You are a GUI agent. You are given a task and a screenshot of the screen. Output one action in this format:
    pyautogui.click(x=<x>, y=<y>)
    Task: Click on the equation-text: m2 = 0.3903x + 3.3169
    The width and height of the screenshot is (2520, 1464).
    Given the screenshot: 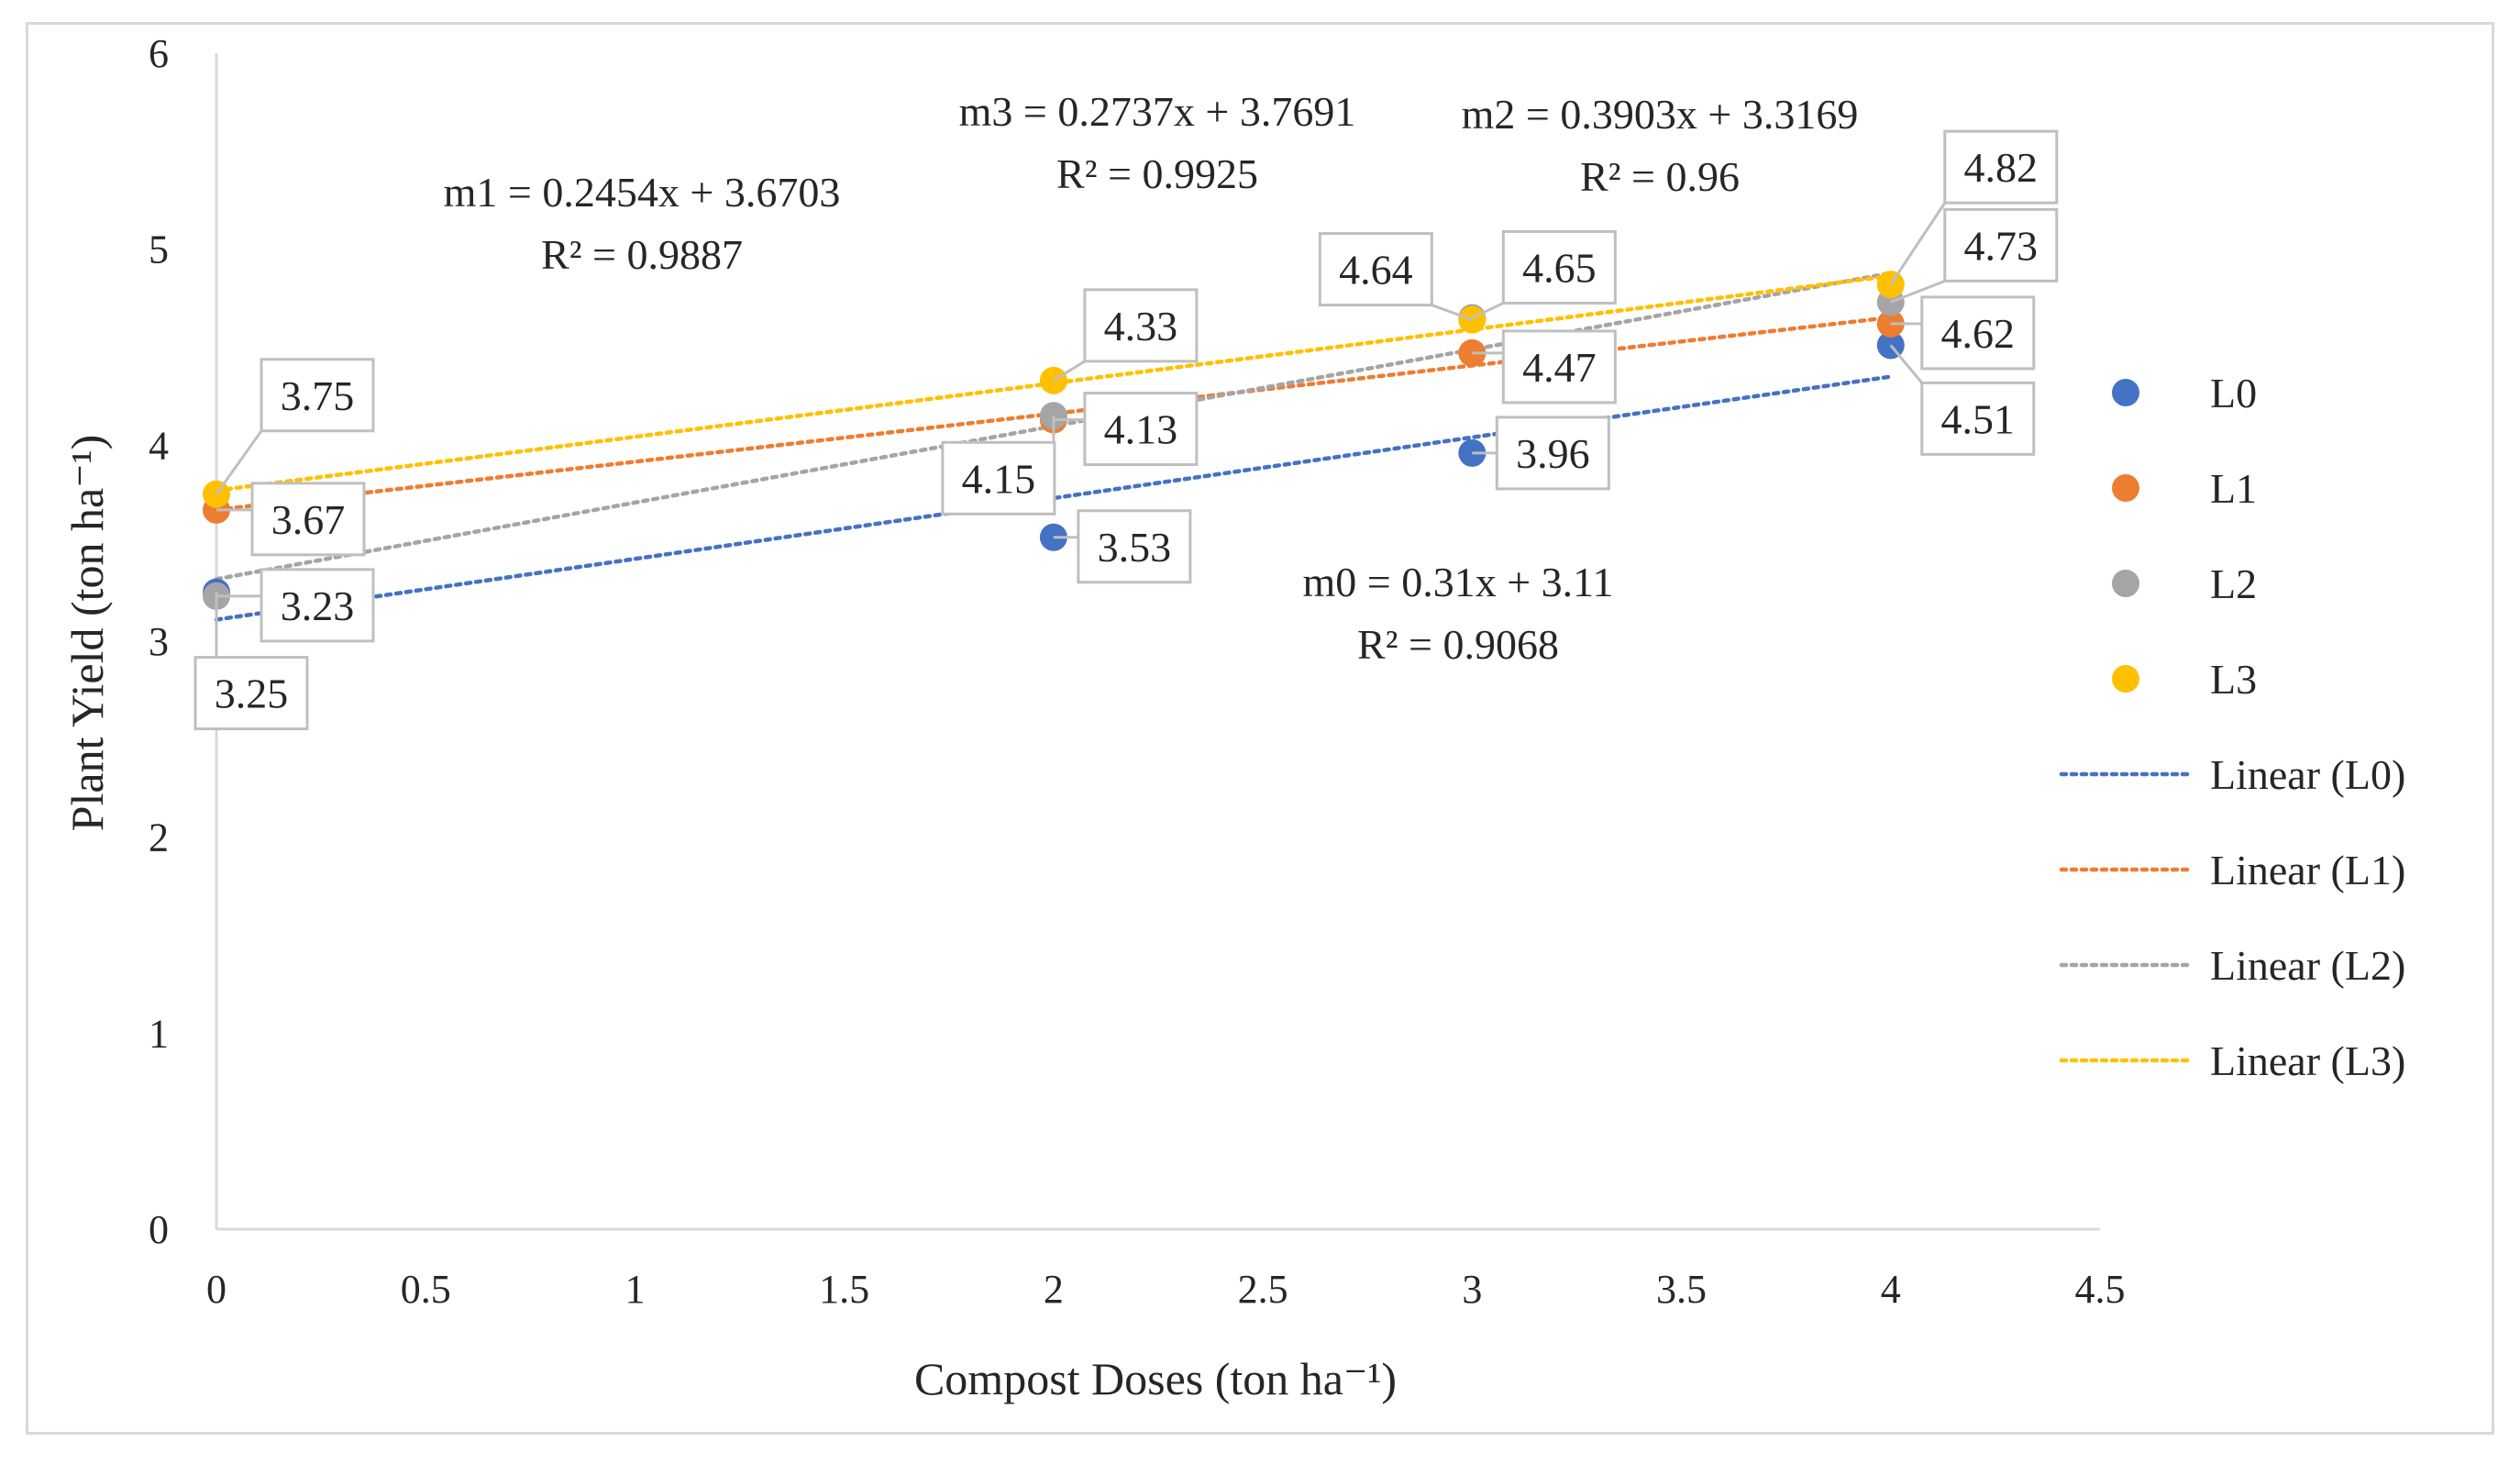 What is the action you would take?
    pyautogui.click(x=1660, y=114)
    